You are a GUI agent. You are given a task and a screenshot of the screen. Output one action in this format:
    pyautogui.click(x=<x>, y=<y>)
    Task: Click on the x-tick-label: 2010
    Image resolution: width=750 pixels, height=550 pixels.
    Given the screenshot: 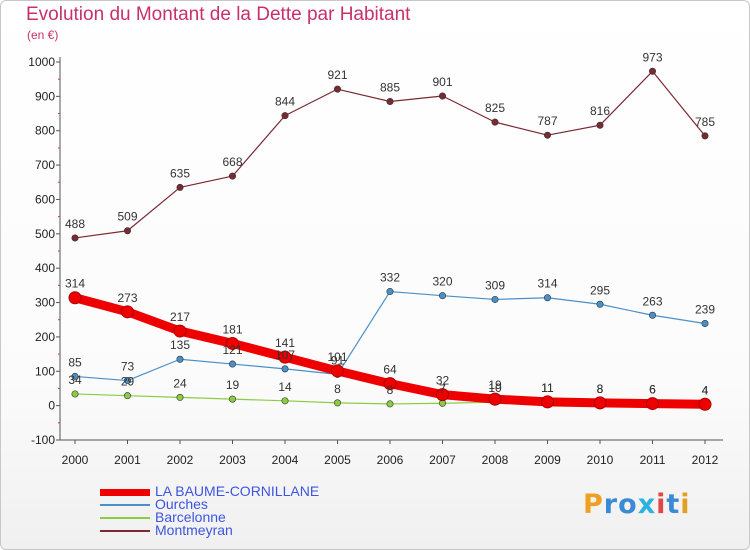 What is the action you would take?
    pyautogui.click(x=600, y=460)
    